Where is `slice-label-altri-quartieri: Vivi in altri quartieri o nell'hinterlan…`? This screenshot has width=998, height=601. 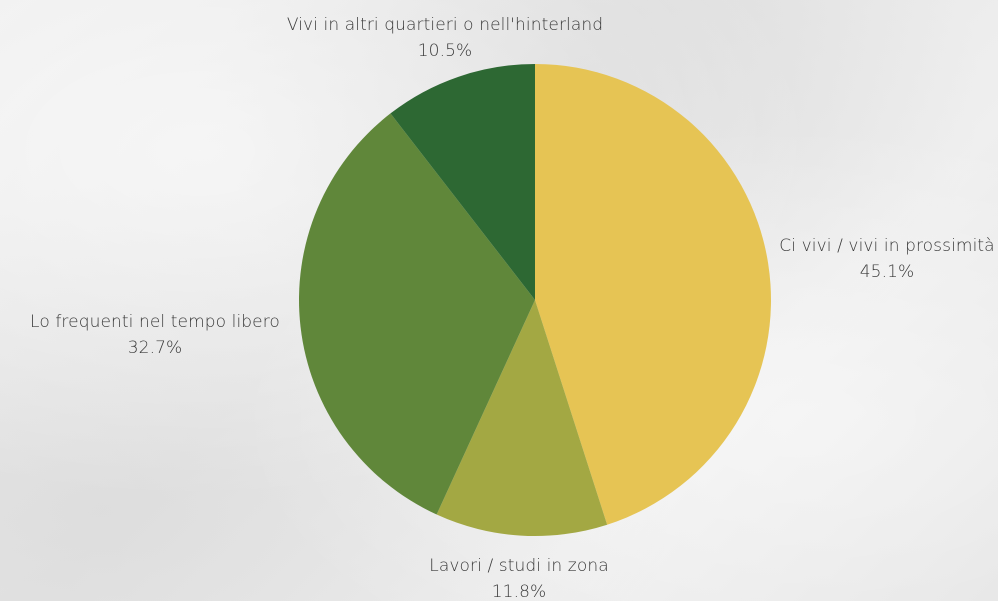 slice-label-altri-quartieri: Vivi in altri quartieri o nell'hinterlan… is located at coordinates (445, 38).